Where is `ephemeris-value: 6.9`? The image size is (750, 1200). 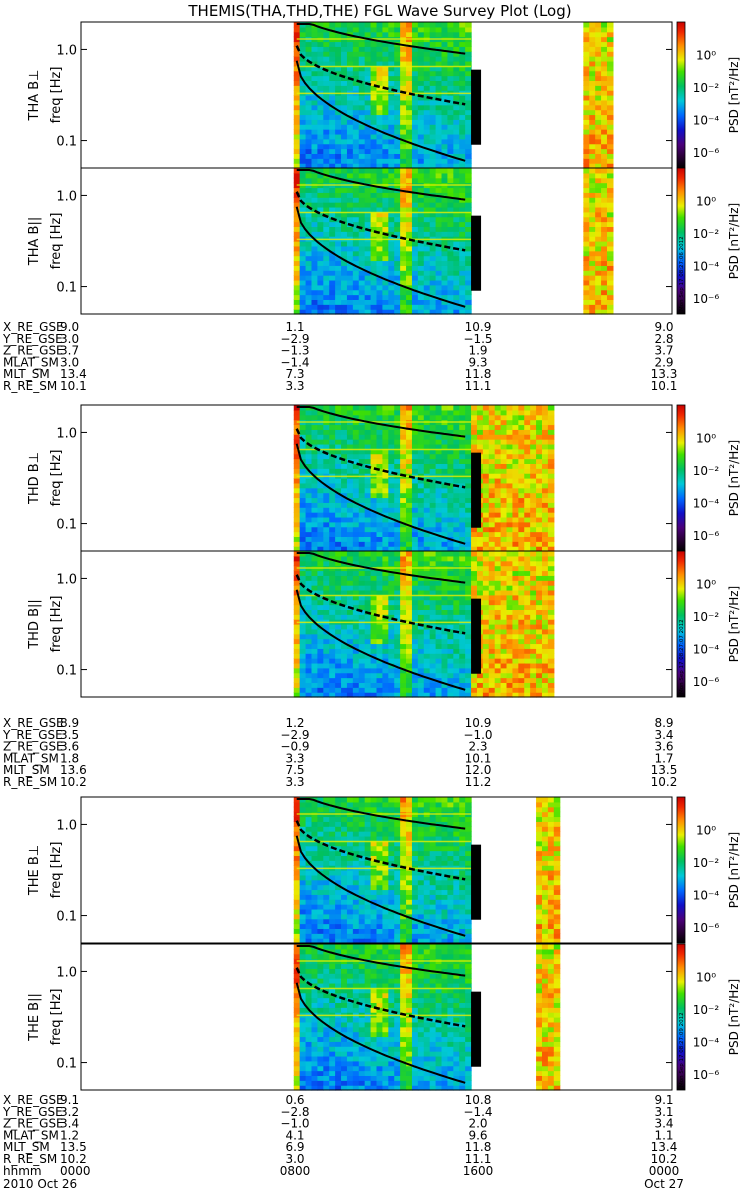
ephemeris-value: 6.9 is located at coordinates (294, 1147).